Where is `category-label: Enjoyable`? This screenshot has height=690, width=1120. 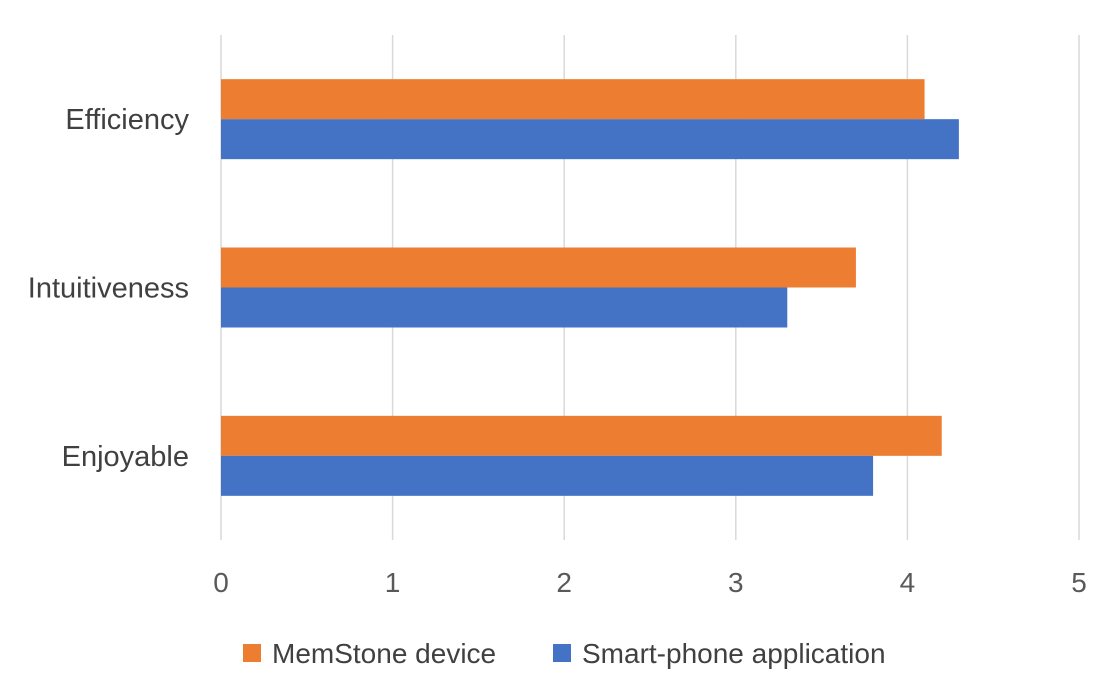 category-label: Enjoyable is located at coordinates (125, 457).